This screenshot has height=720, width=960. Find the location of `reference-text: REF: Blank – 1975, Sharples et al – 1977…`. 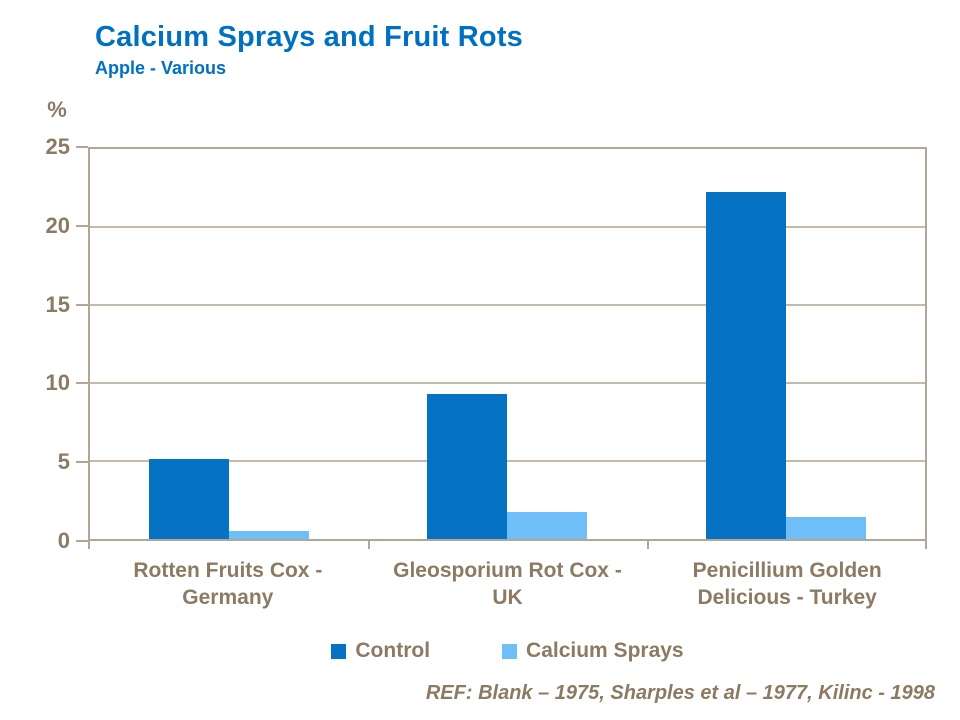

reference-text: REF: Blank – 1975, Sharples et al – 1977… is located at coordinates (680, 693).